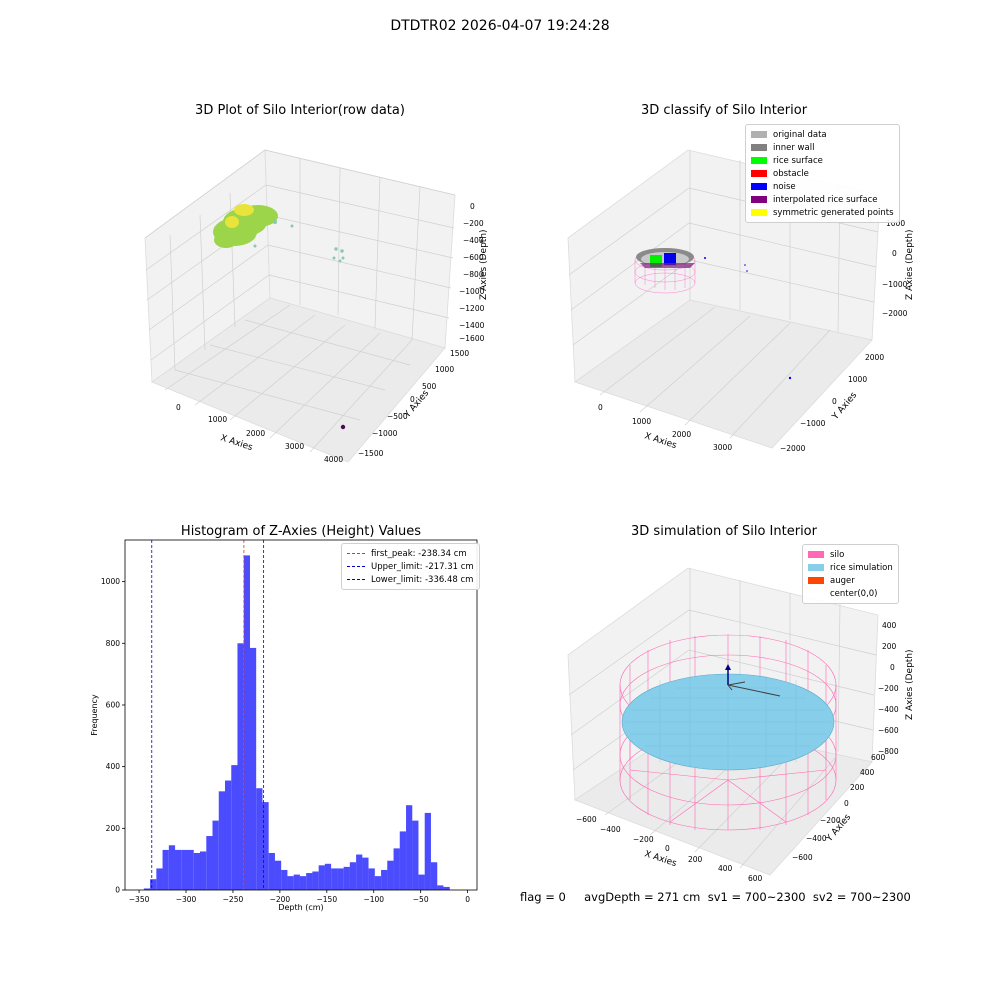 The width and height of the screenshot is (1000, 1000). I want to click on x-tick-label: −250, so click(233, 899).